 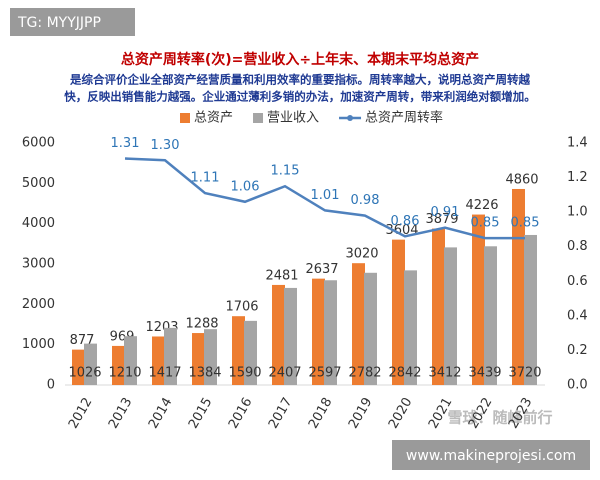 What do you see at coordinates (284, 373) in the screenshot?
I see `value-label: 2407` at bounding box center [284, 373].